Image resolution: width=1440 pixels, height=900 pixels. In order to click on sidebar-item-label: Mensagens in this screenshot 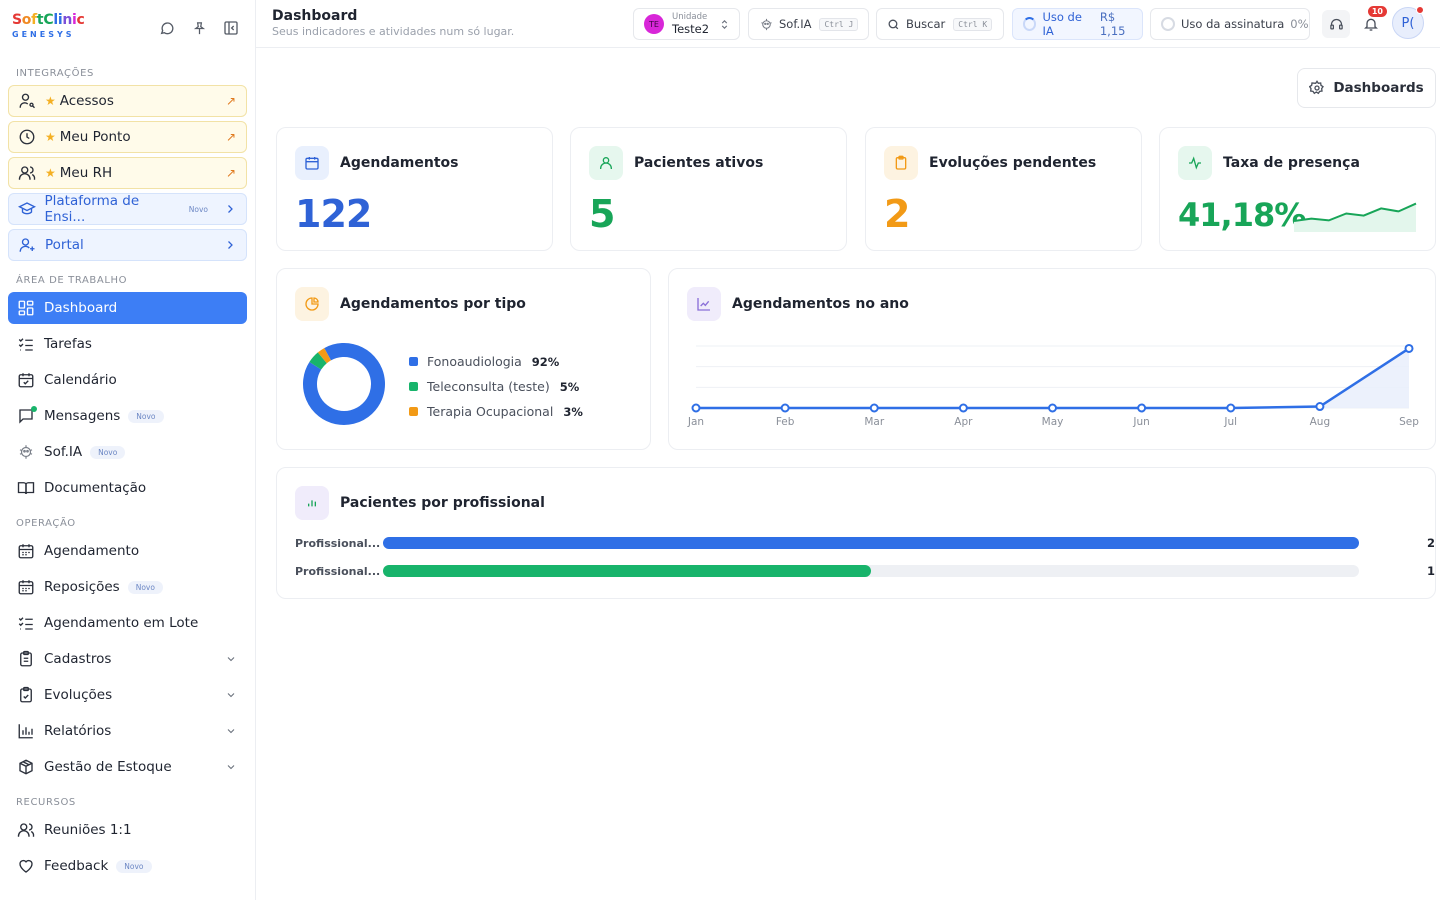, I will do `click(82, 416)`.